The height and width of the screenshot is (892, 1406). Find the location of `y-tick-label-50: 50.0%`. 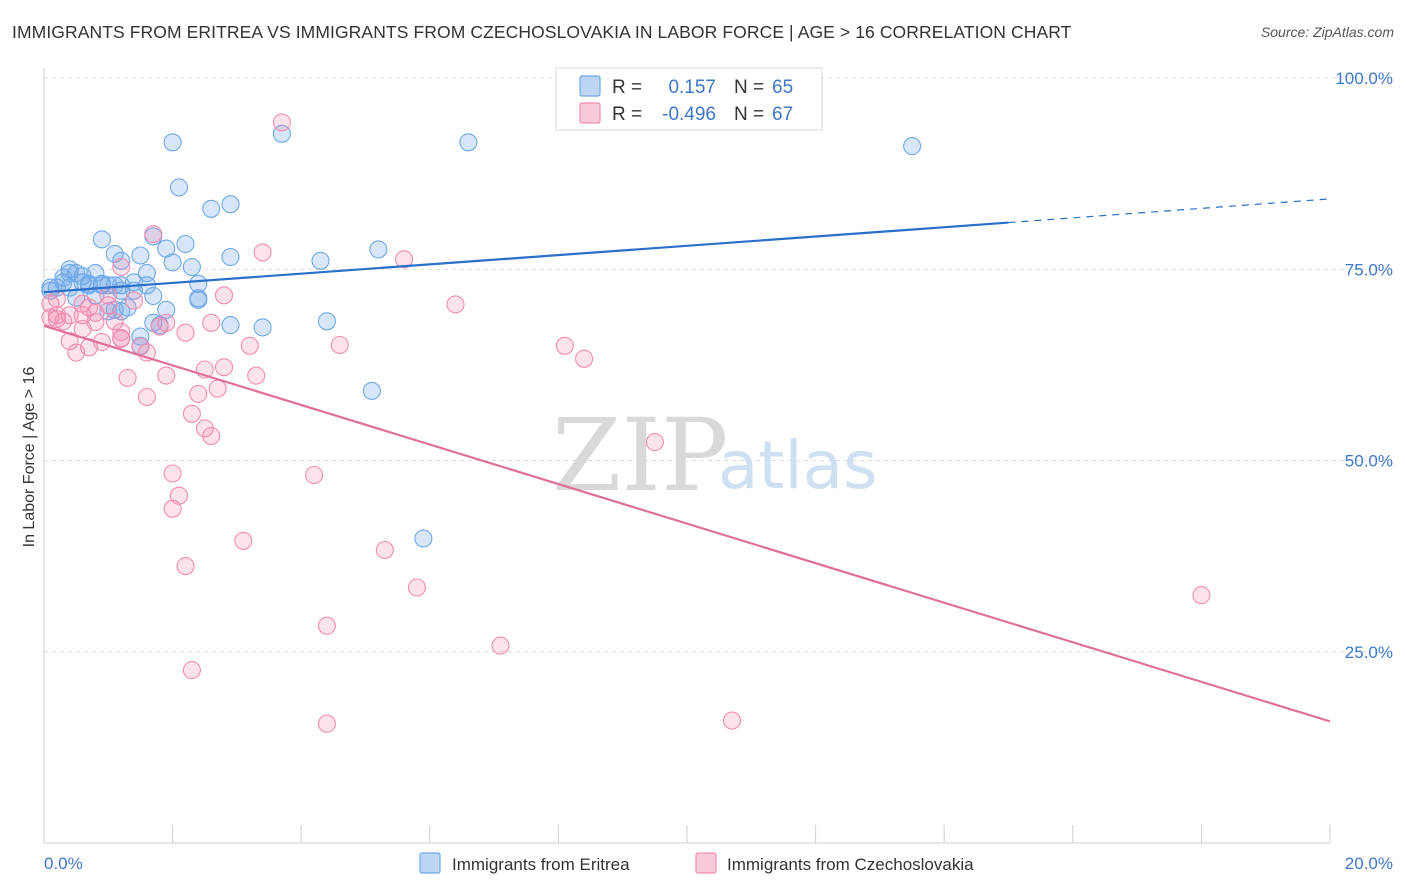

y-tick-label-50: 50.0% is located at coordinates (1369, 461).